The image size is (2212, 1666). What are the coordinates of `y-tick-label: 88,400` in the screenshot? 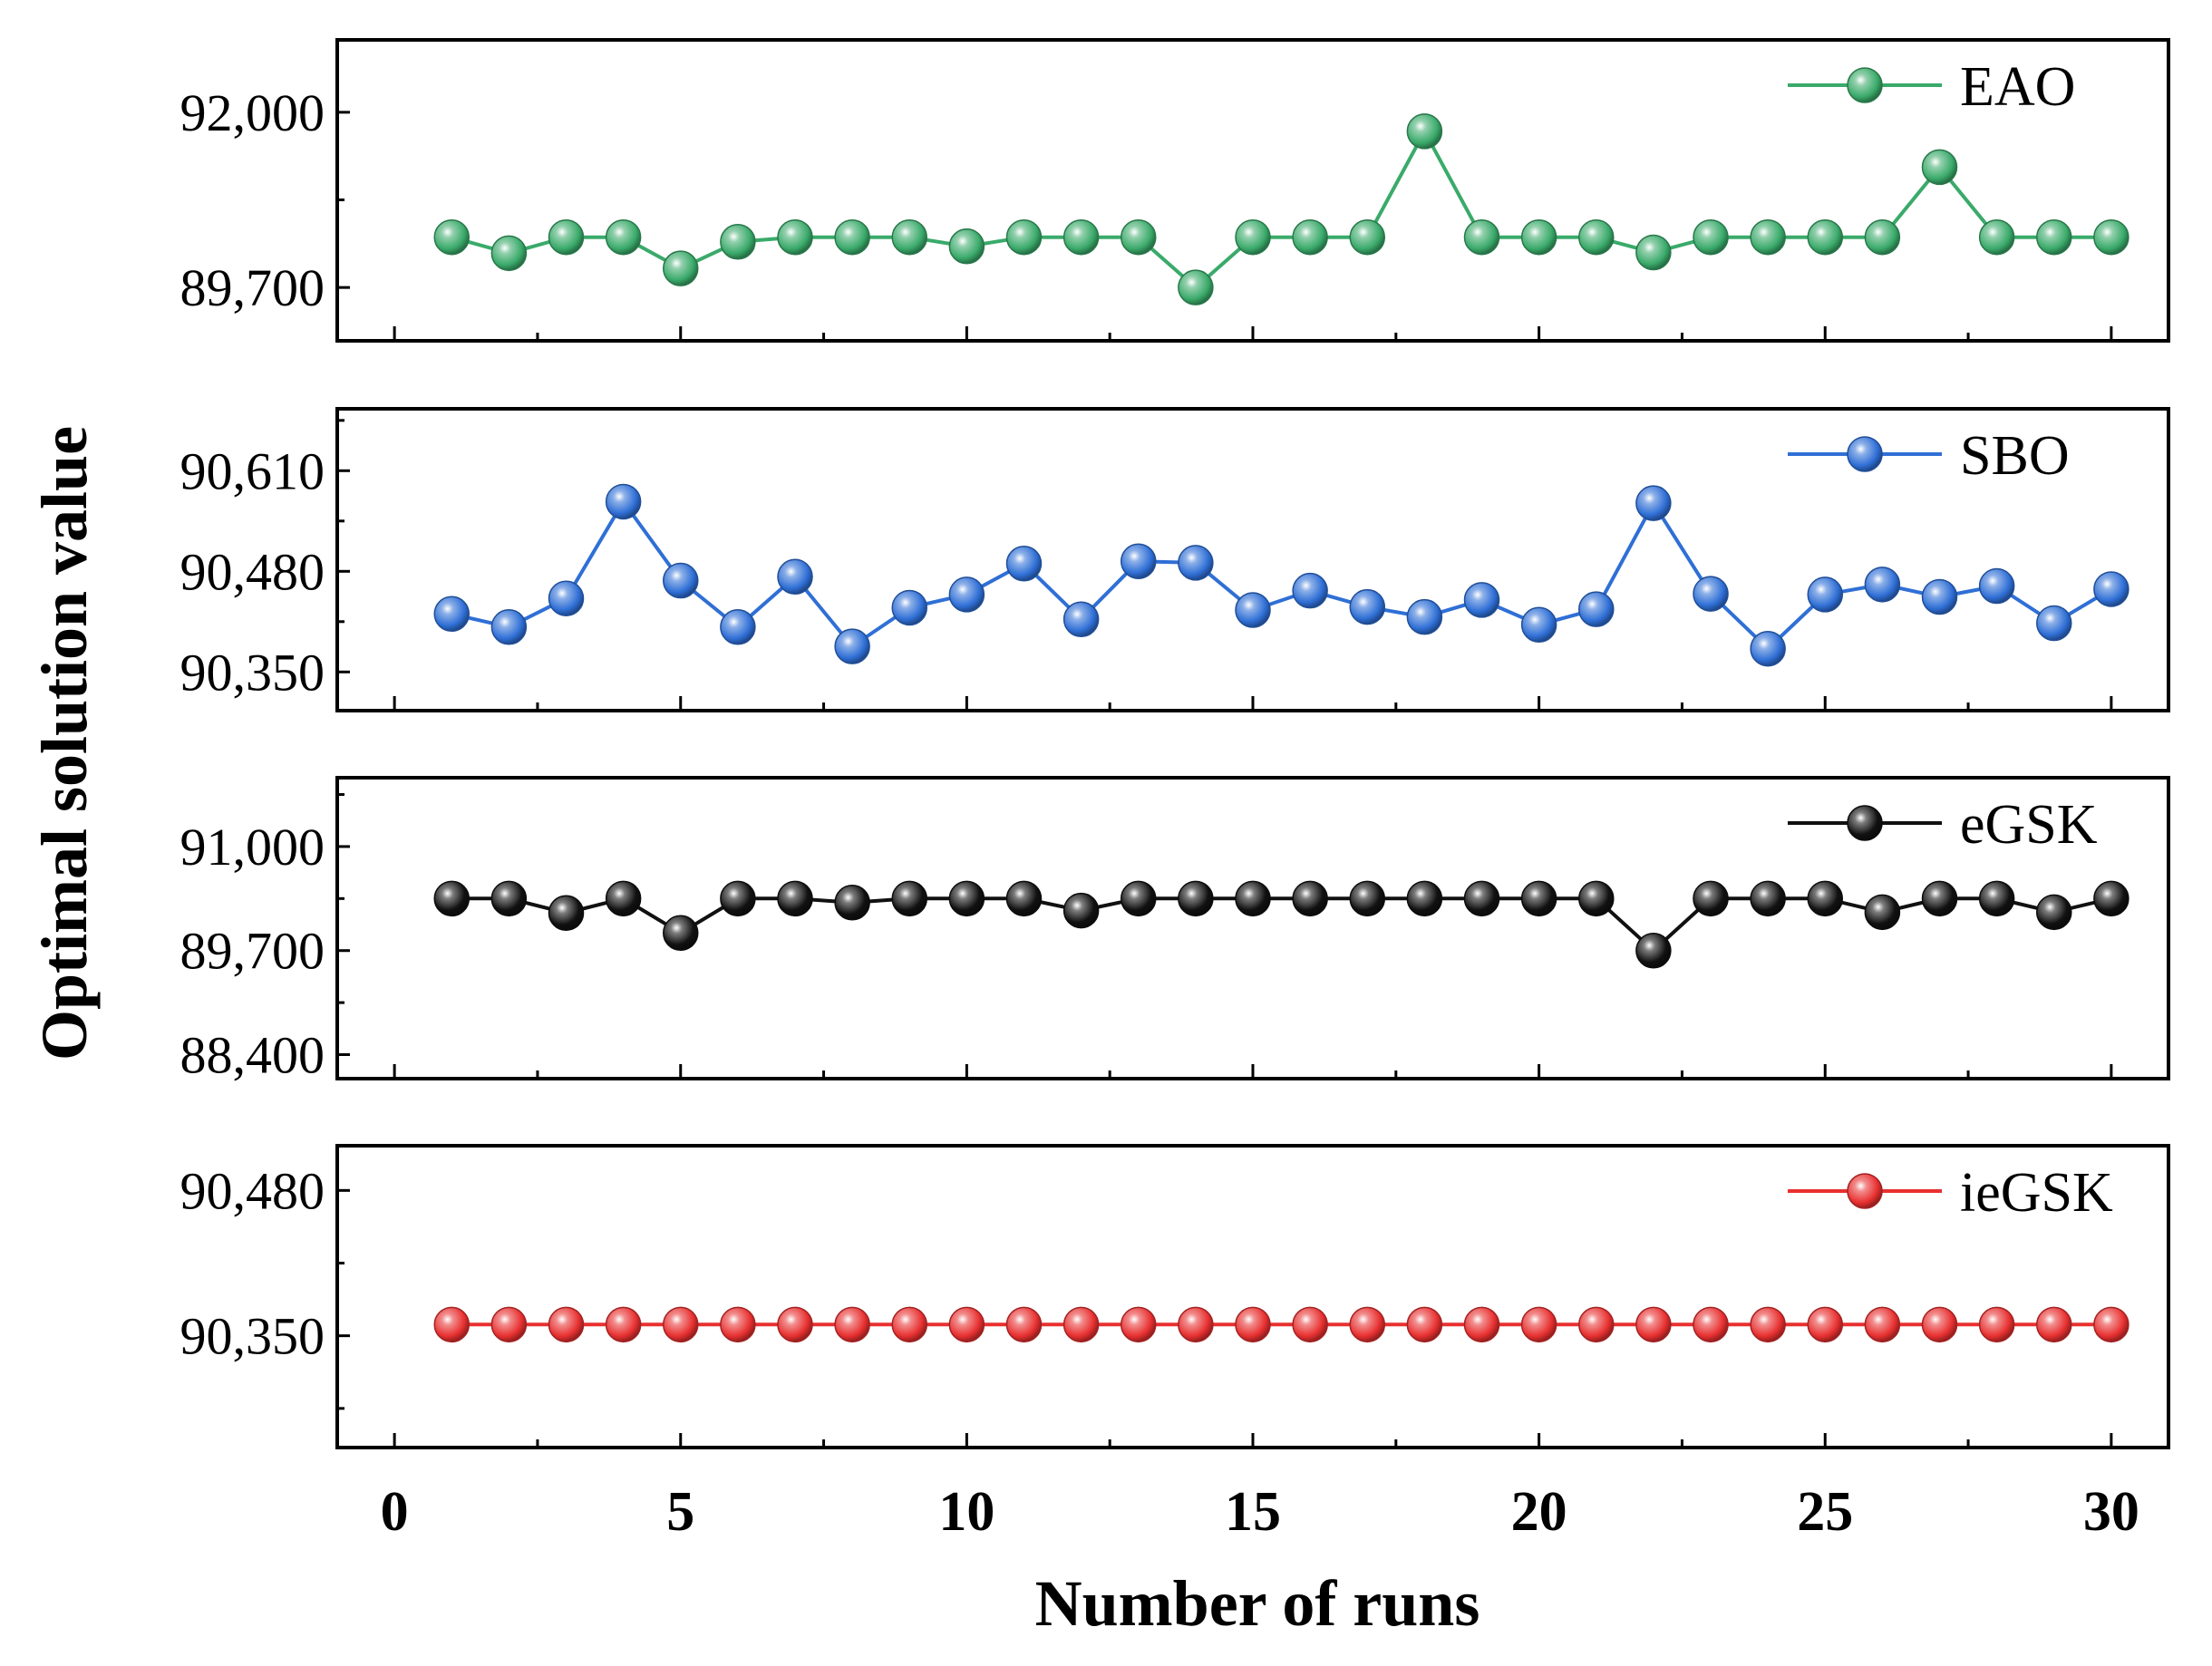 It's located at (252, 1055).